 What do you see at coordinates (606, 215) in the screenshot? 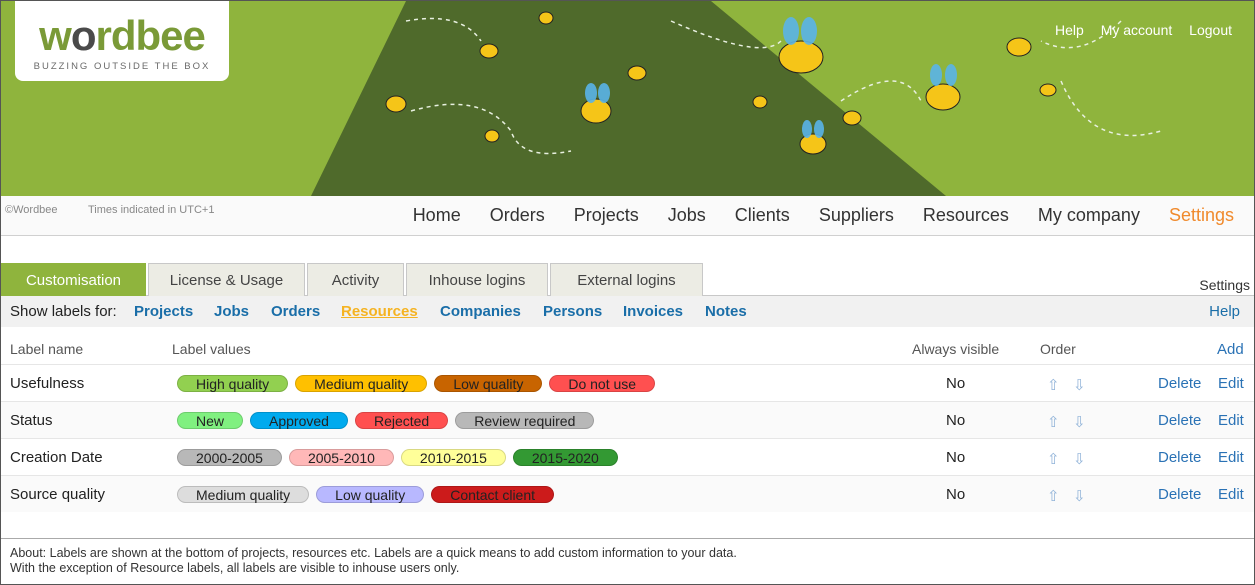
I see `nav-projects: Projects` at bounding box center [606, 215].